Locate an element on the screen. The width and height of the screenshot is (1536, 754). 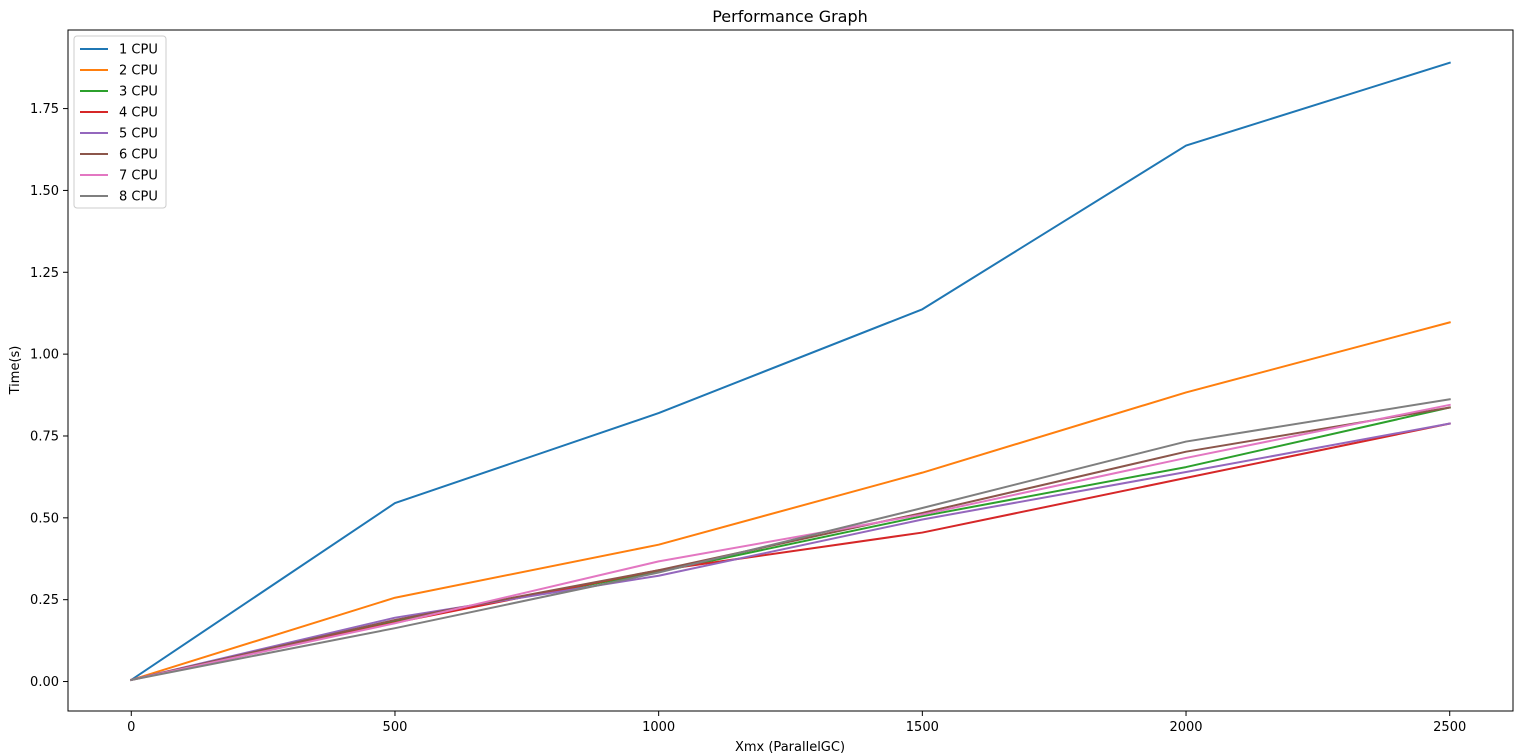
x-axis-label: Xmx (ParallelGC) is located at coordinates (790, 747).